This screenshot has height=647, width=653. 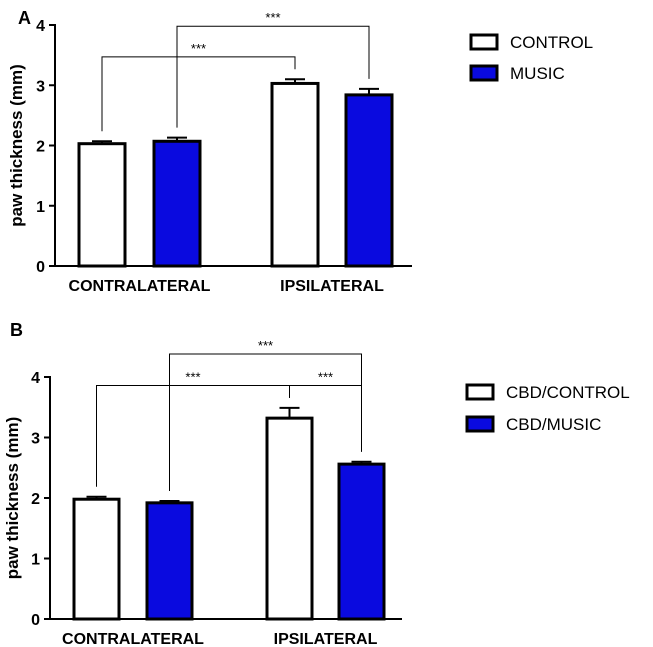 What do you see at coordinates (16, 330) in the screenshot?
I see `panel-label: B` at bounding box center [16, 330].